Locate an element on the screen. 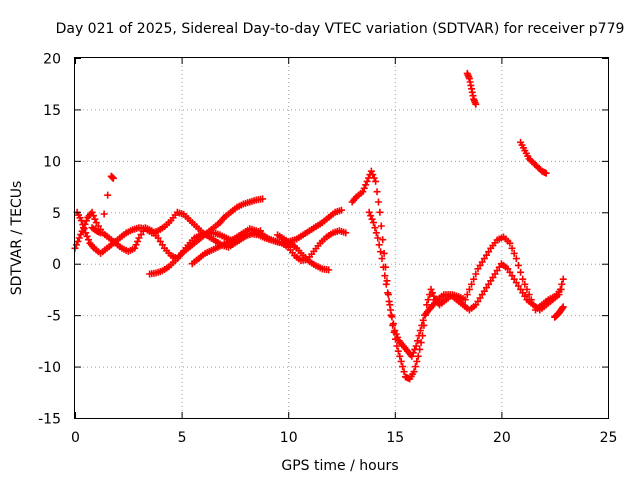 This screenshot has height=480, width=640. y-tick-label: -15 is located at coordinates (49, 420).